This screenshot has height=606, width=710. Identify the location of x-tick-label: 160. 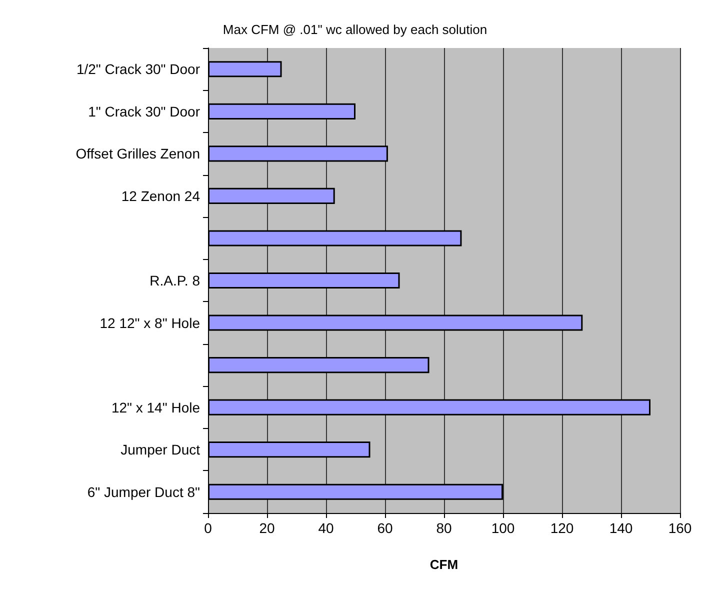
(680, 528).